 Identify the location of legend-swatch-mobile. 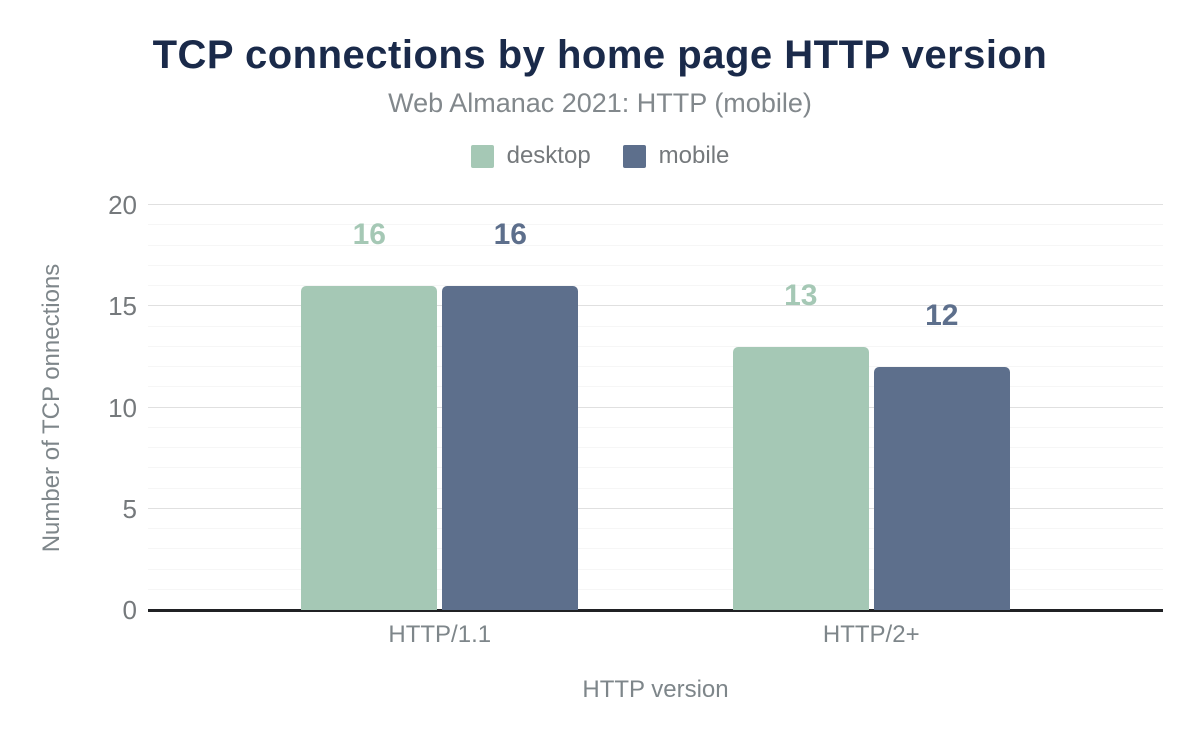
(634, 156).